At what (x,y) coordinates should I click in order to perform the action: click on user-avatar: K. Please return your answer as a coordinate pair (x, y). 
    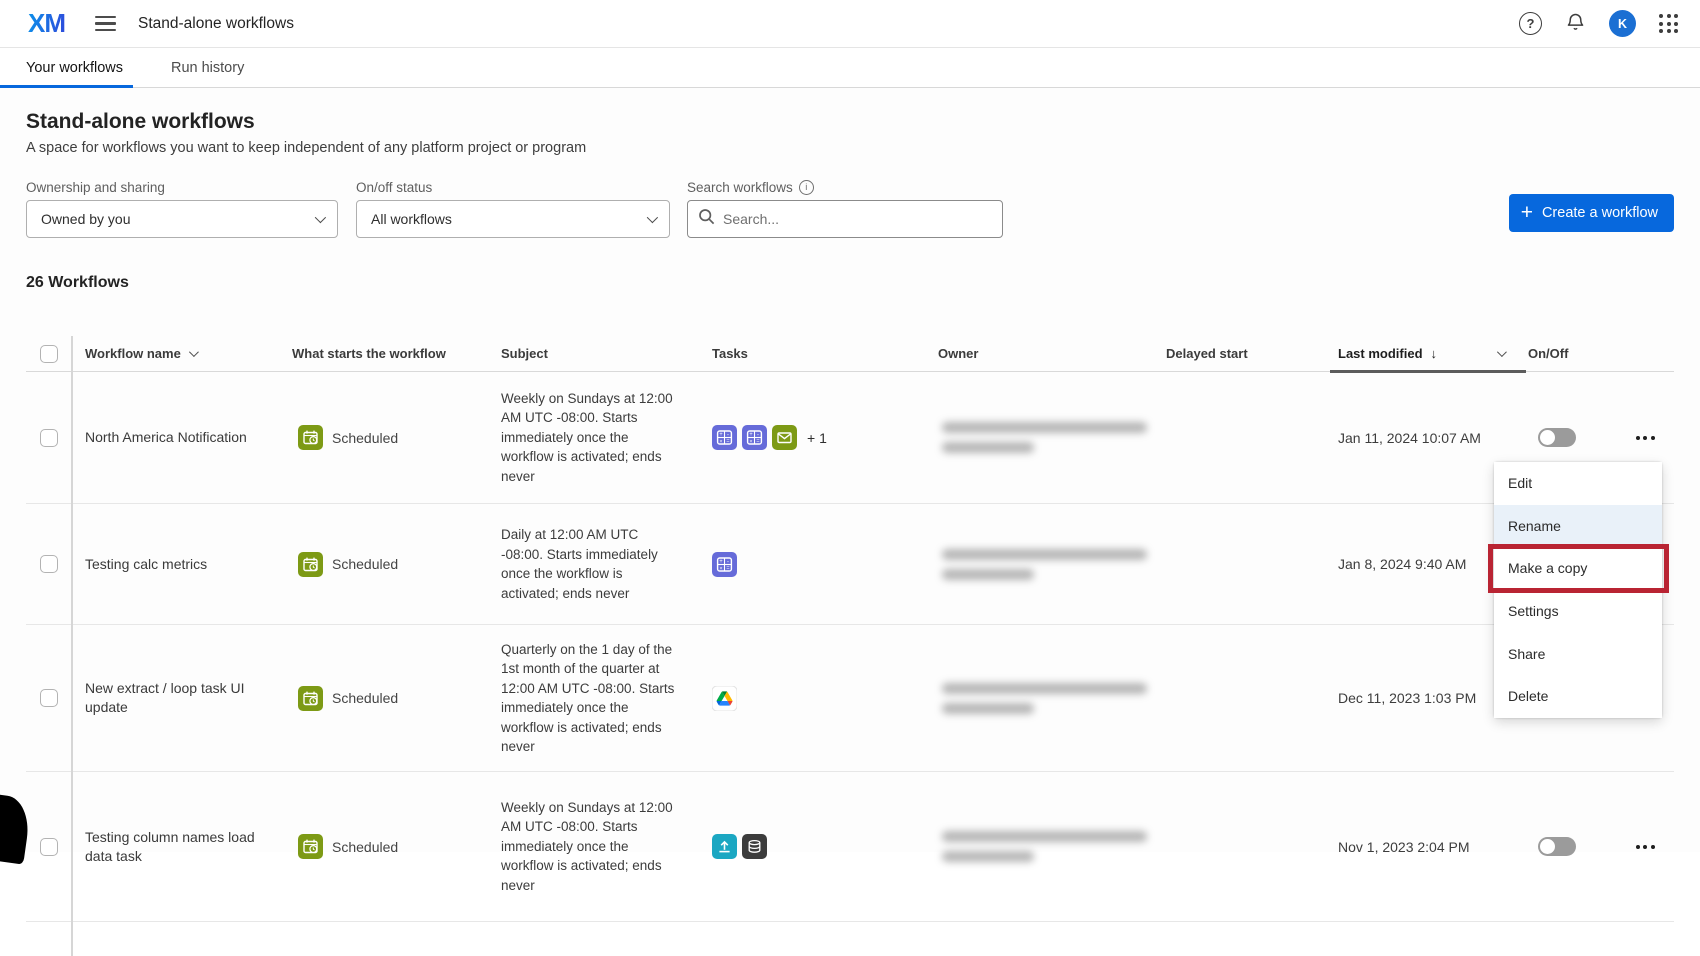
    Looking at the image, I should click on (1622, 23).